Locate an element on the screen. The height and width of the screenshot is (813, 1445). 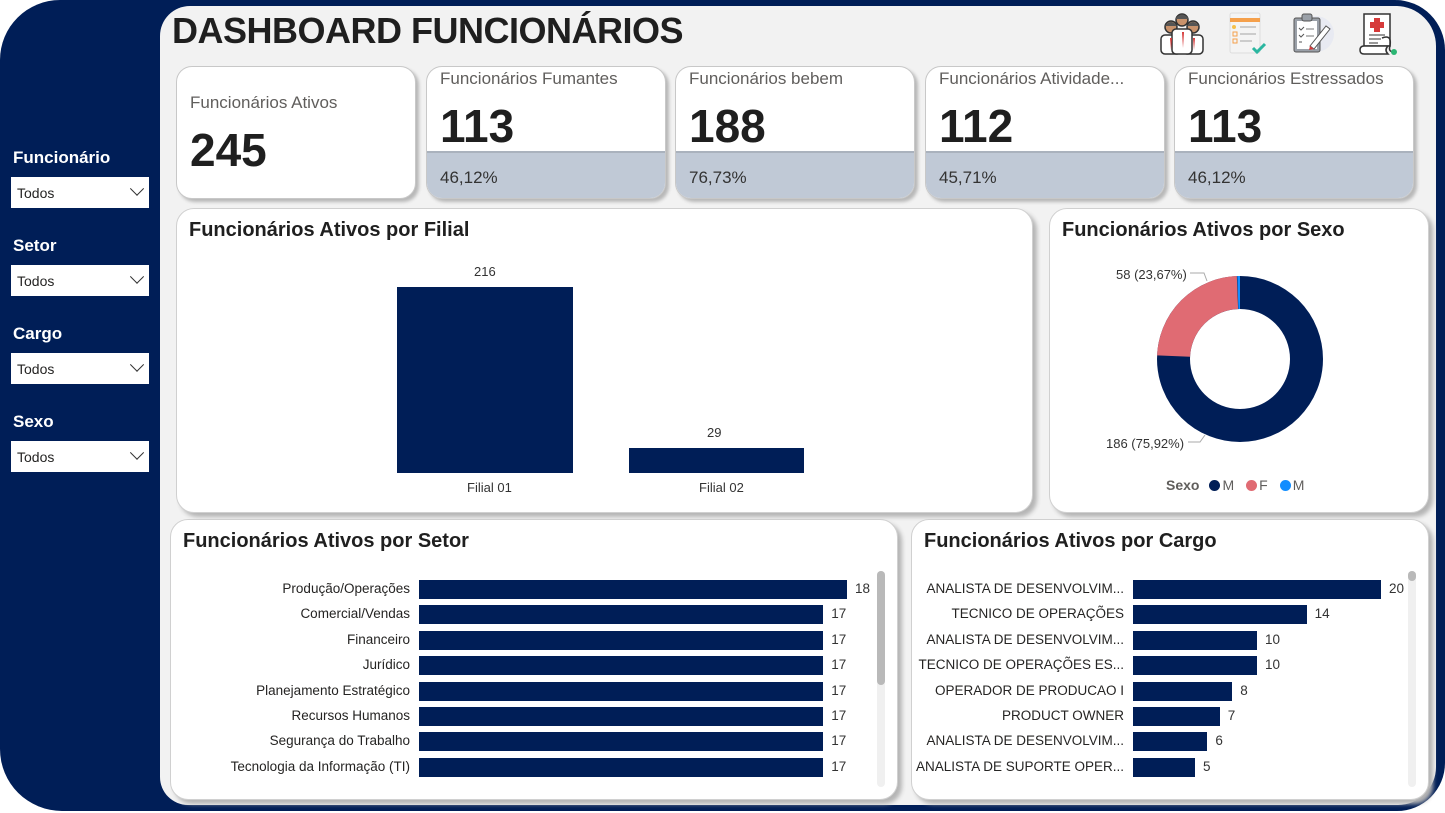
chart-legend: Sexo M F M is located at coordinates (1239, 485).